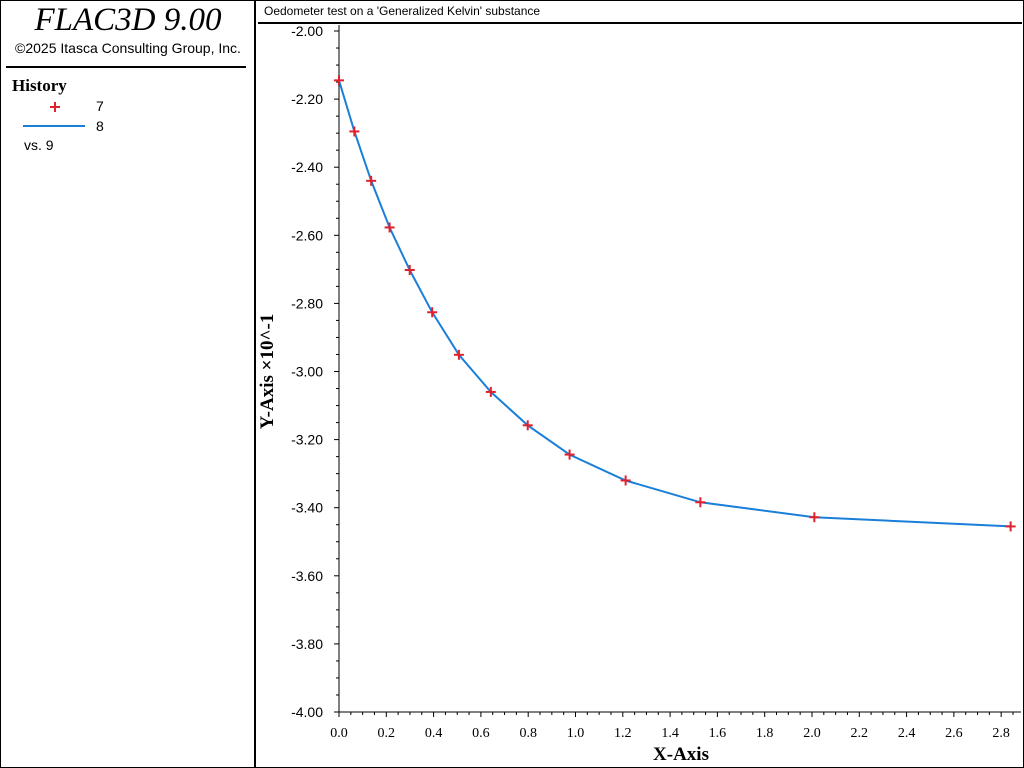  What do you see at coordinates (718, 733) in the screenshot?
I see `x-tick-label: 1.6` at bounding box center [718, 733].